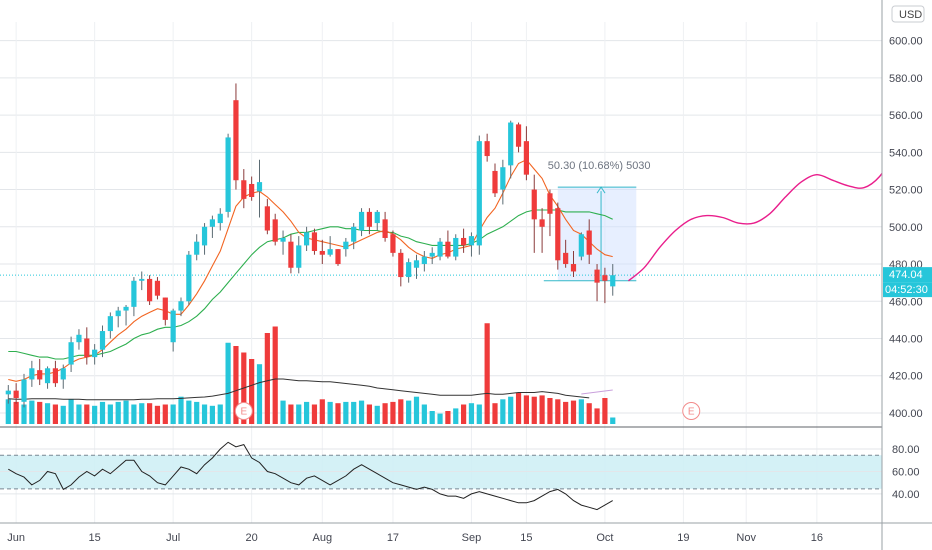 The image size is (932, 550). Describe the element at coordinates (599, 166) in the screenshot. I see `measure-label: 50.30 (10.68%) 5030` at that location.